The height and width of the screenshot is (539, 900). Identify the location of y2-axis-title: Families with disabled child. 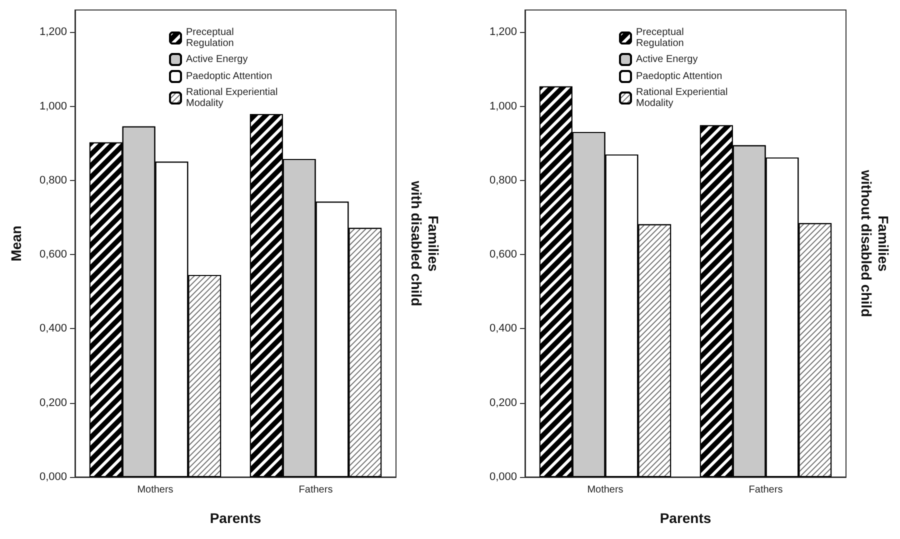
(425, 243).